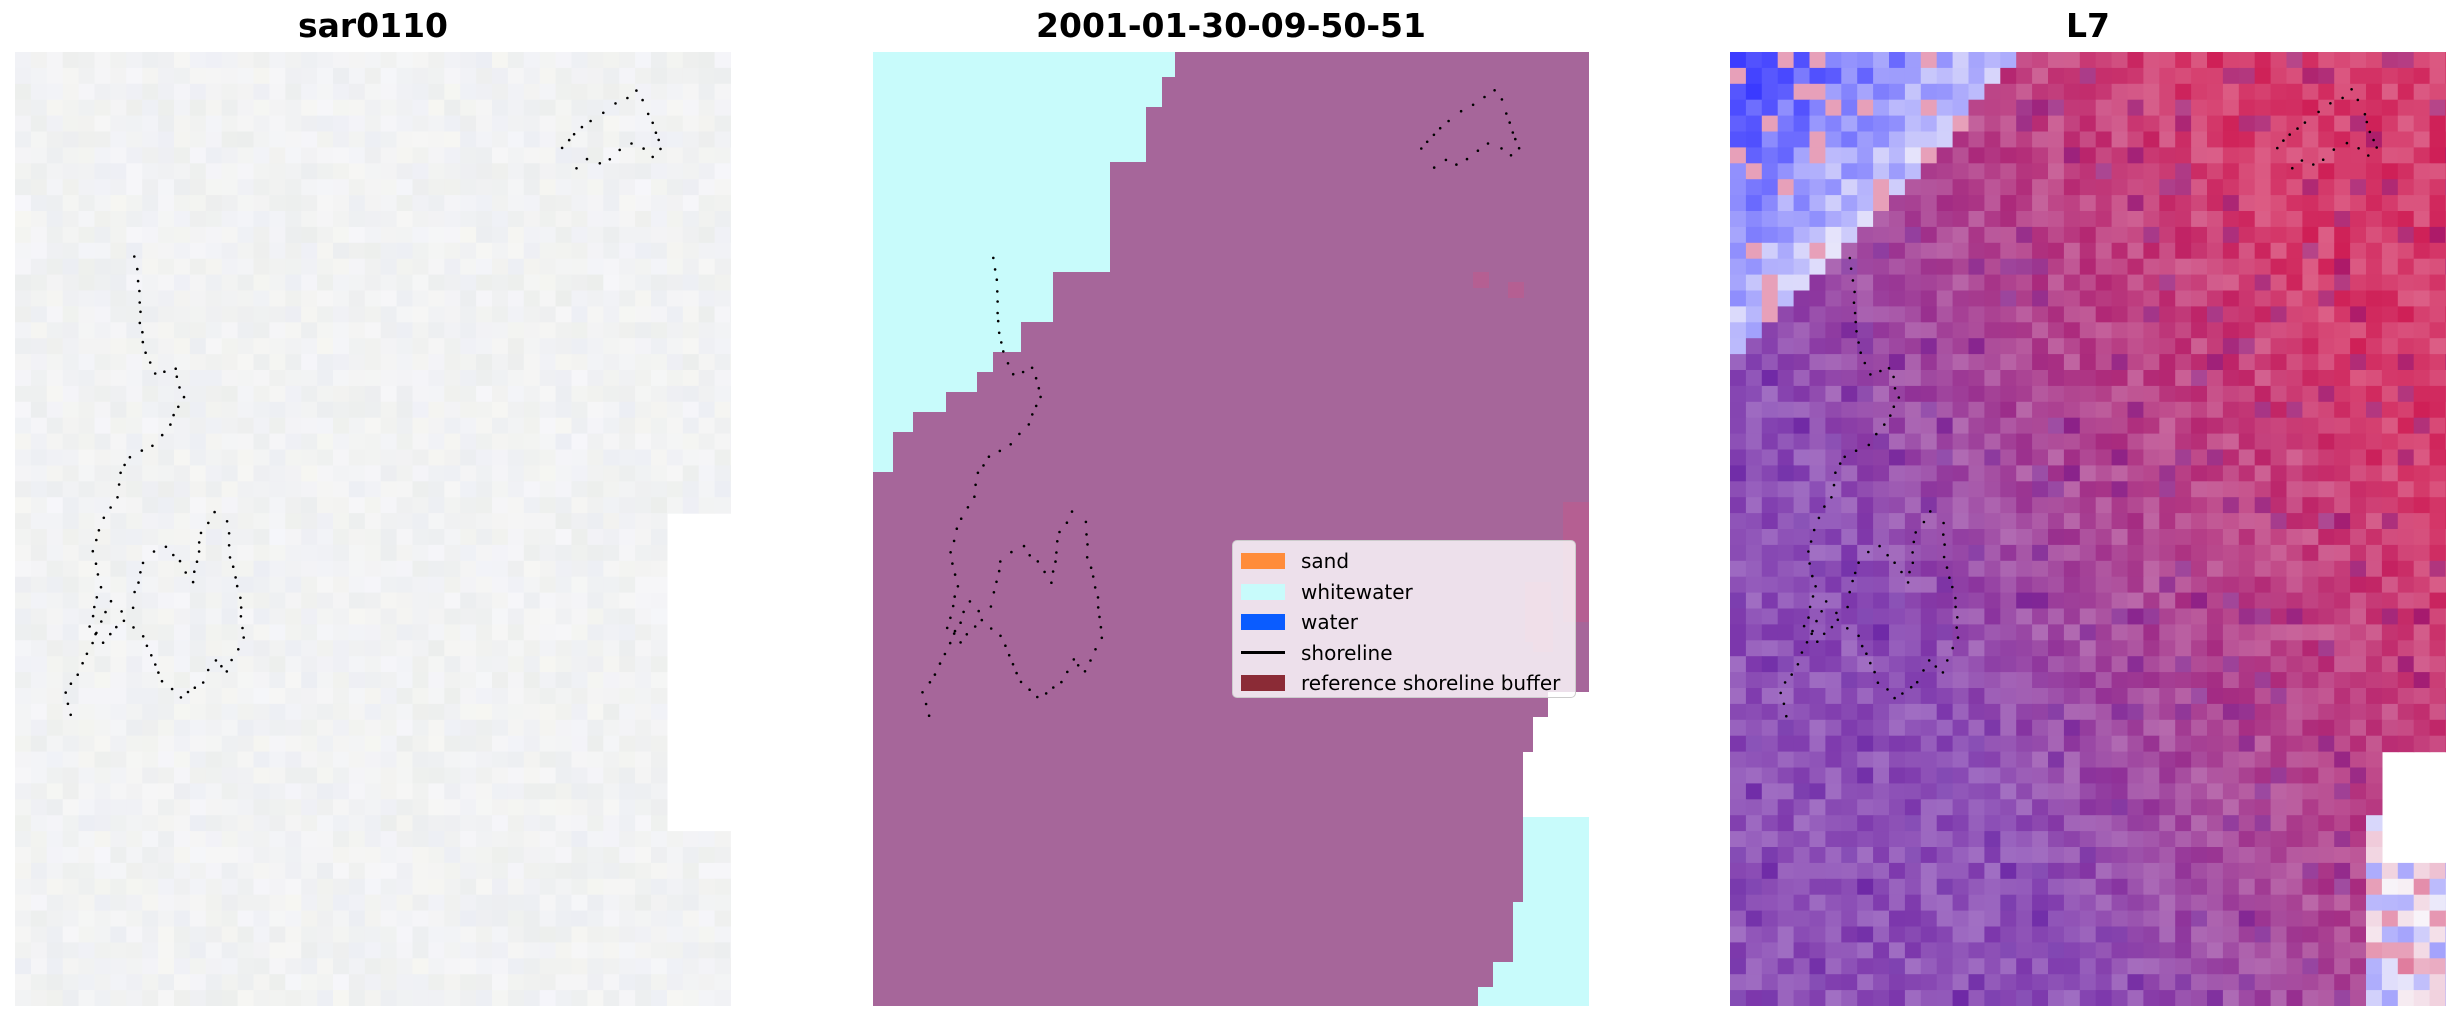 The image size is (2460, 1021). What do you see at coordinates (1325, 561) in the screenshot?
I see `legend-label-sand: sand` at bounding box center [1325, 561].